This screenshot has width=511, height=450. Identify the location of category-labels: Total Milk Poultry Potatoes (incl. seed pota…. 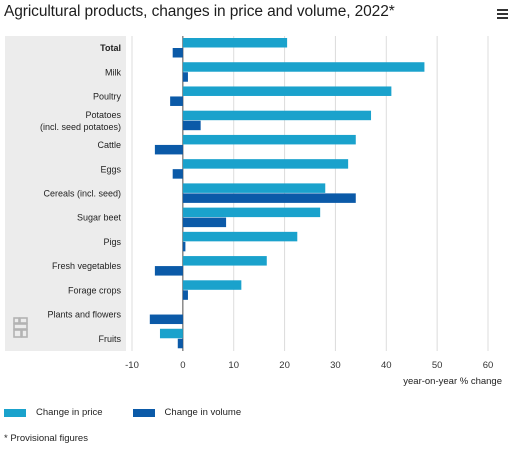
(81, 193).